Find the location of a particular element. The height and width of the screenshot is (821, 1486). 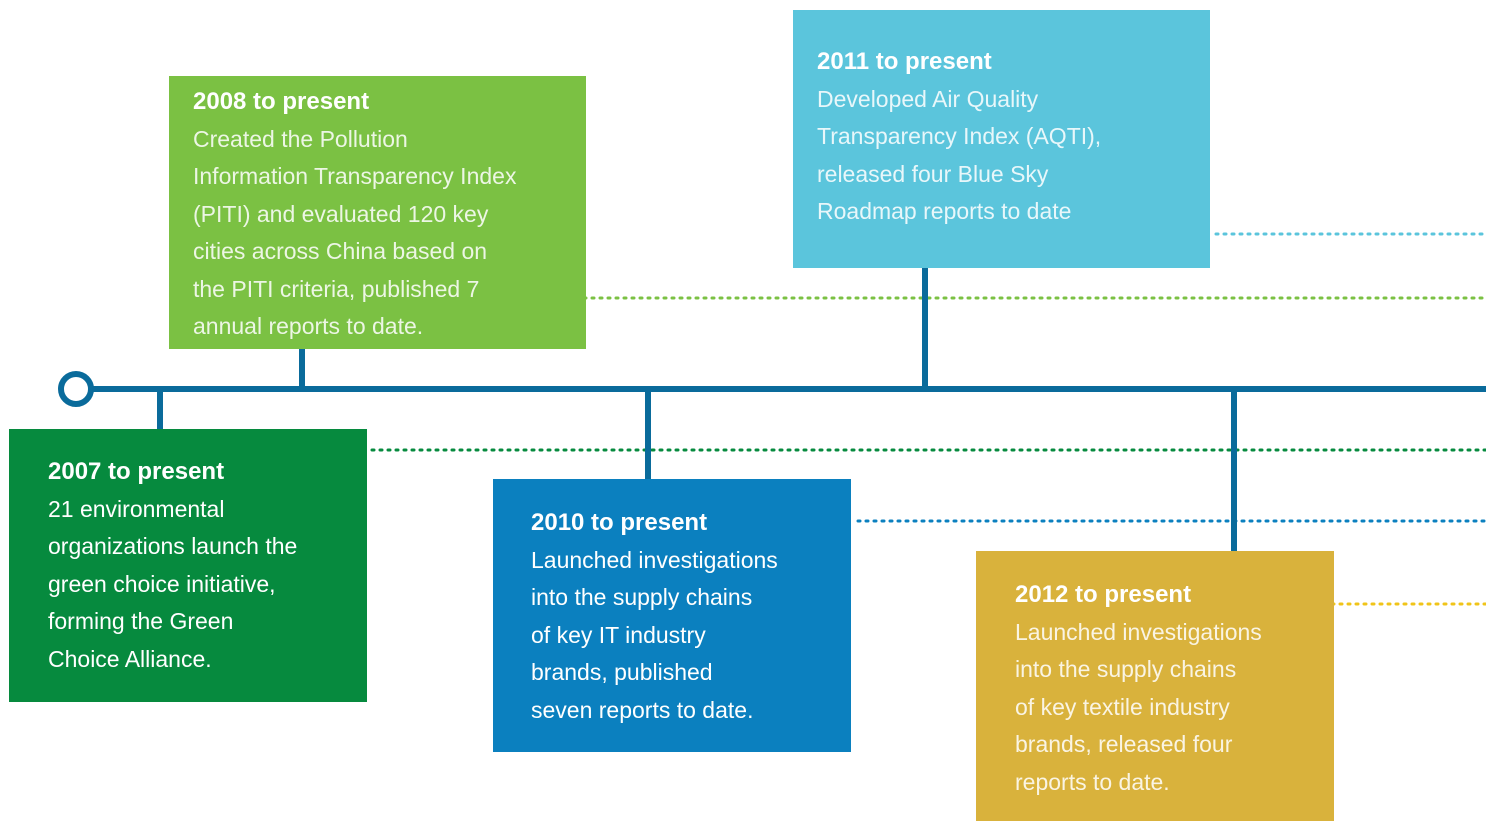

event-text: 21 environmental is located at coordinates (136, 508).